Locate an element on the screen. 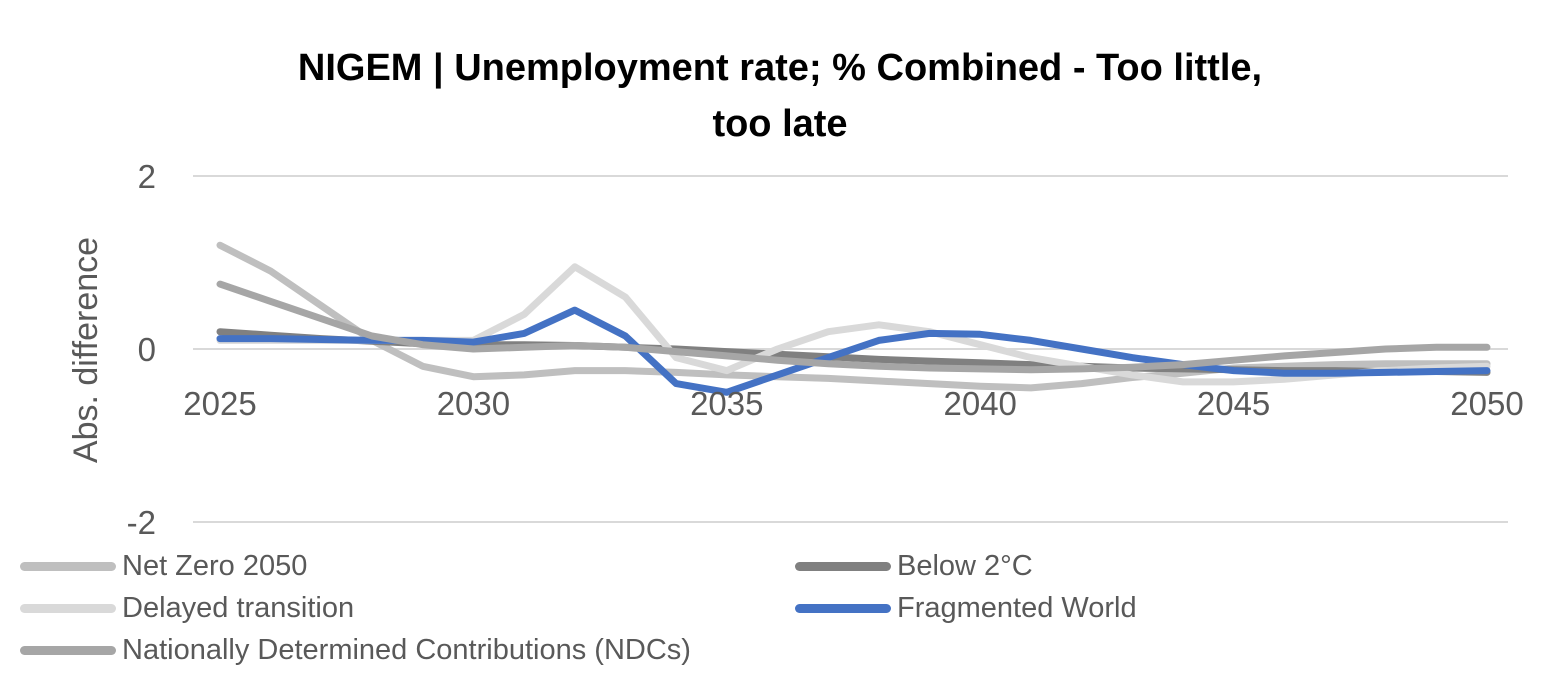 The width and height of the screenshot is (1559, 676). y-axis-tick-labels: 2 0 -2 is located at coordinates (141, 349).